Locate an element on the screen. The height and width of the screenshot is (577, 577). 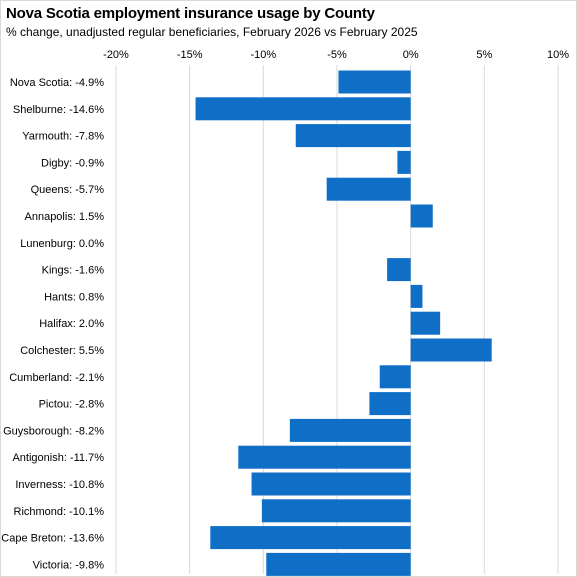
category-label: Nova Scotia: -4.9% is located at coordinates (57, 83).